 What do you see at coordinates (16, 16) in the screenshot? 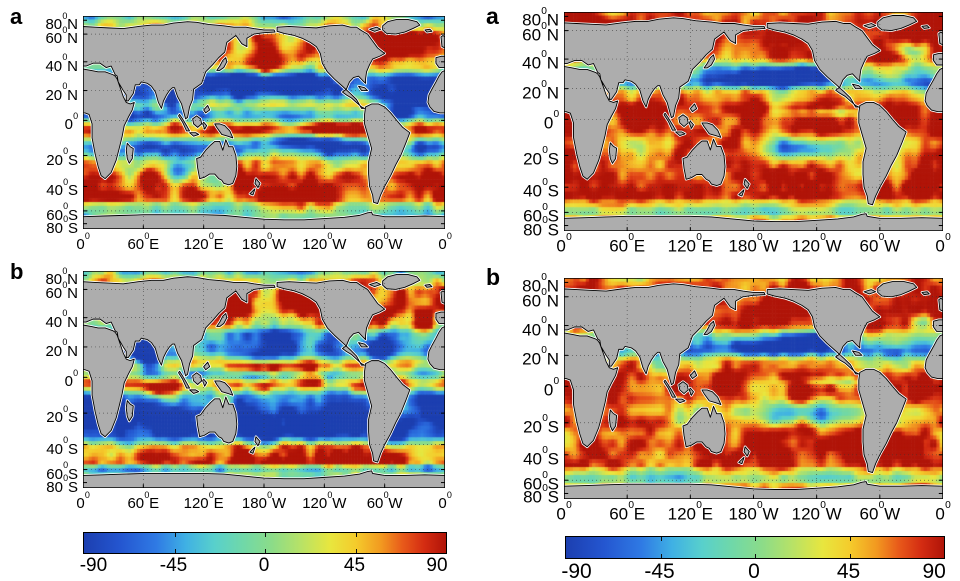
I see `panel-label-left-a: a` at bounding box center [16, 16].